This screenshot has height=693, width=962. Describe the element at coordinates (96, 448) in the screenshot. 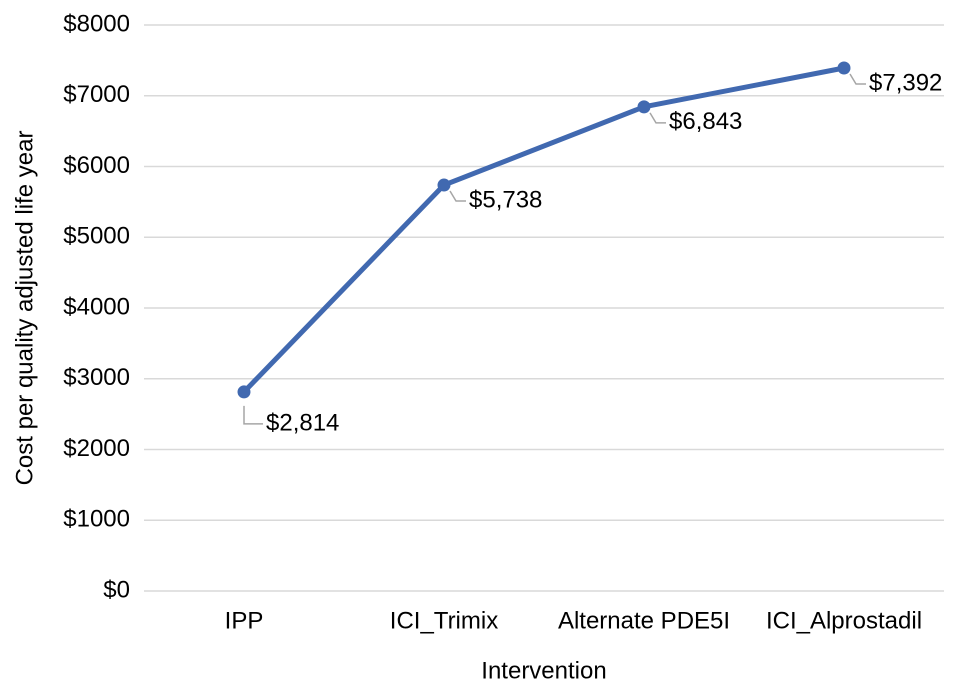

I see `y-tick-label: $2000` at that location.